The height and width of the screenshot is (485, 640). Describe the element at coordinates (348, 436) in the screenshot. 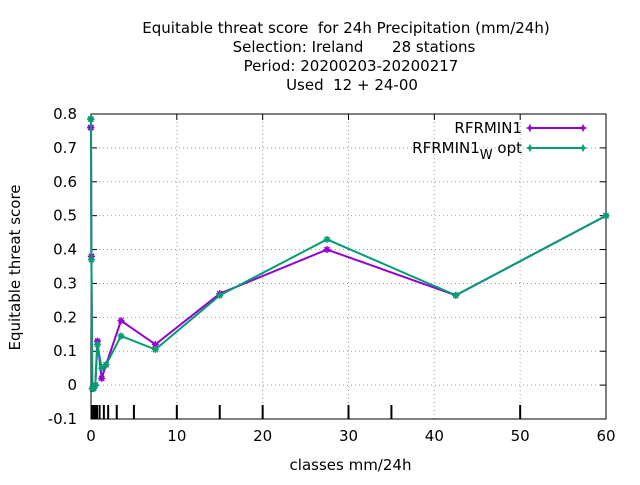

I see `x-tick-label: 30` at that location.